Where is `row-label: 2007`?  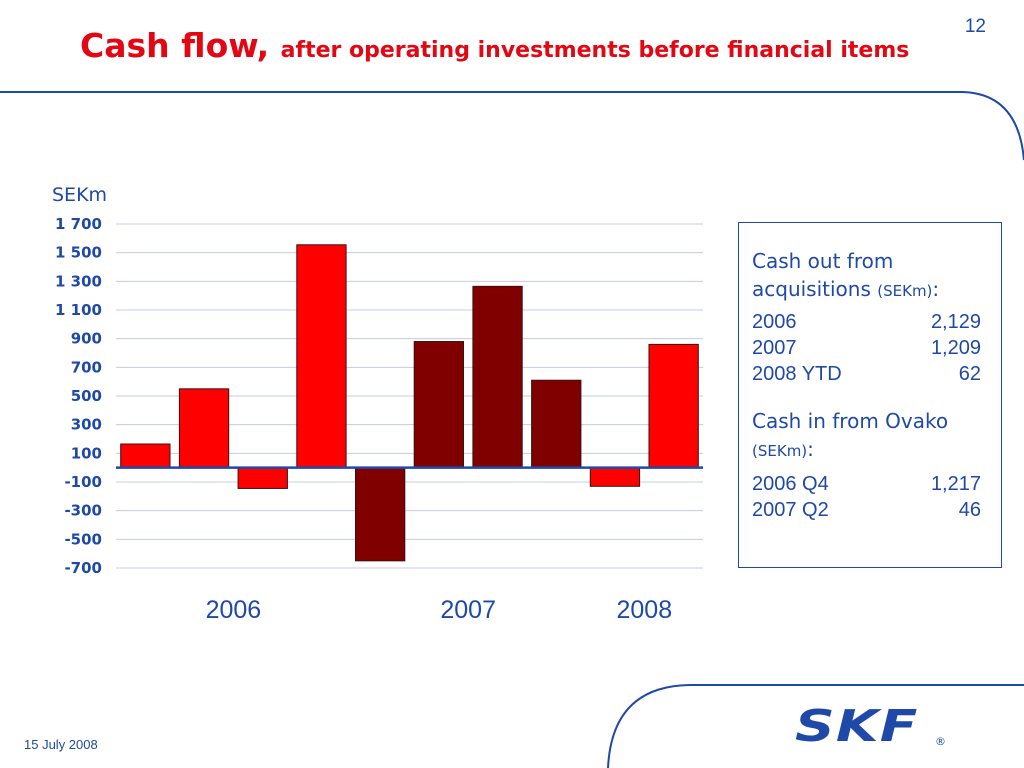
row-label: 2007 is located at coordinates (774, 348).